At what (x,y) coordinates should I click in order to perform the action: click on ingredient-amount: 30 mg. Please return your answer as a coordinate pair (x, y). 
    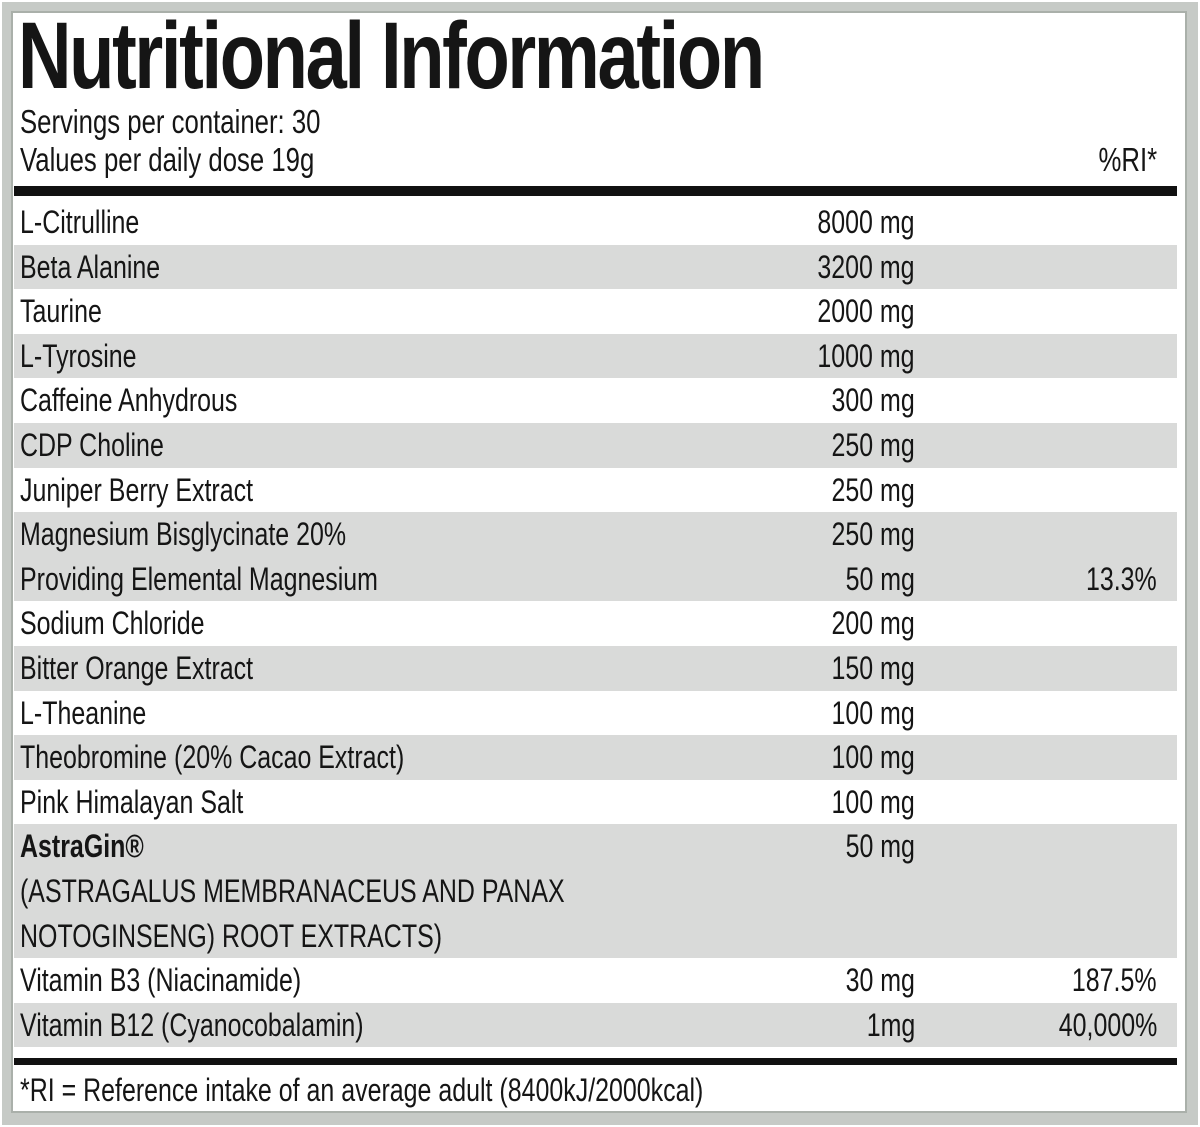
    Looking at the image, I should click on (880, 980).